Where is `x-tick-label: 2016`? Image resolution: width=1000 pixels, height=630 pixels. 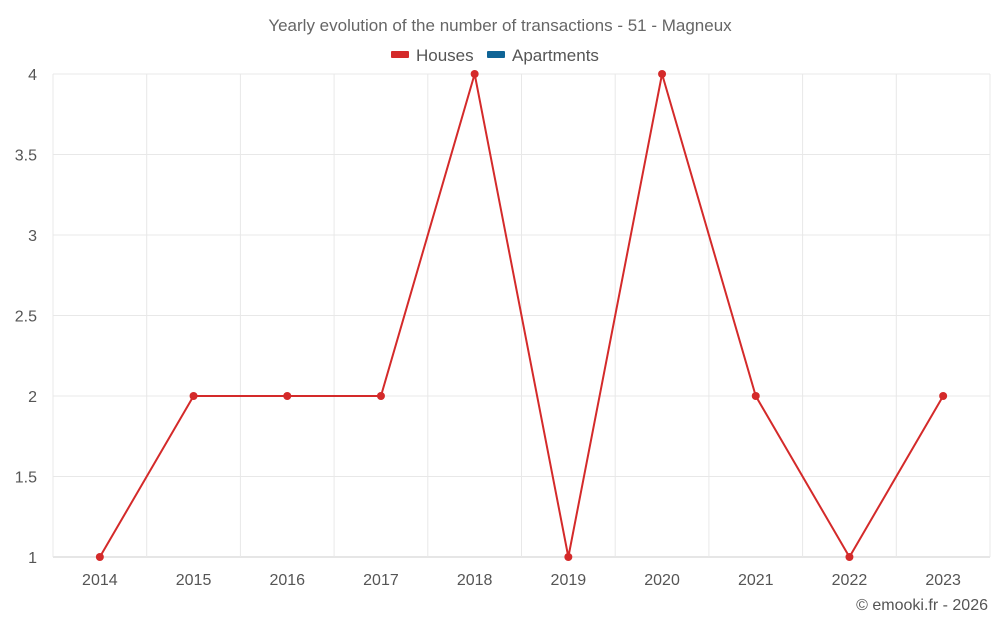 x-tick-label: 2016 is located at coordinates (287, 580).